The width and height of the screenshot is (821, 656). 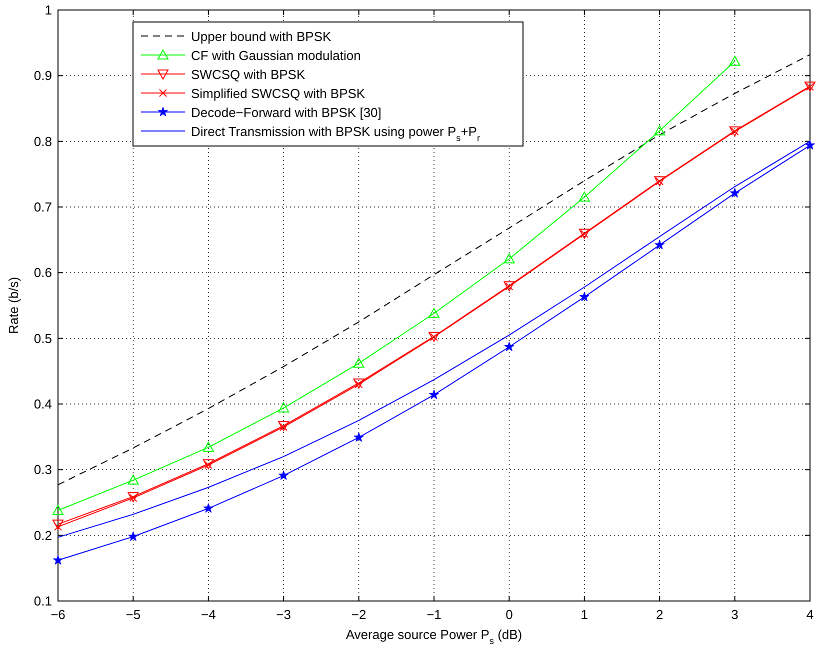 I want to click on legend-label: Decode−Forward with BPSK [30], so click(x=286, y=112).